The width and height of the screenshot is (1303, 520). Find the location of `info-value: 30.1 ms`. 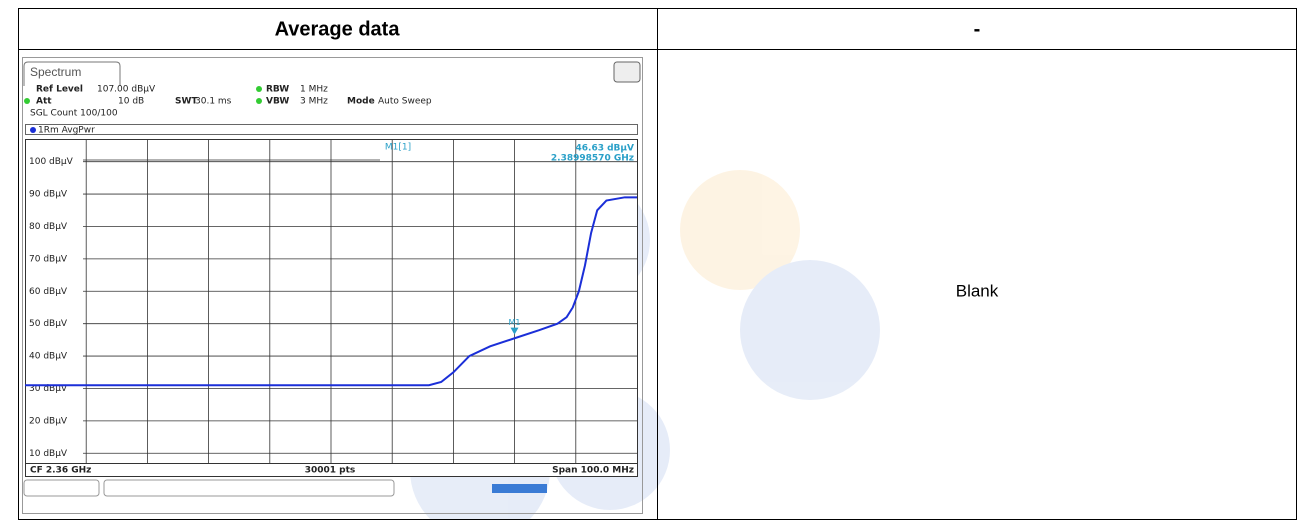

info-value: 30.1 ms is located at coordinates (213, 102).